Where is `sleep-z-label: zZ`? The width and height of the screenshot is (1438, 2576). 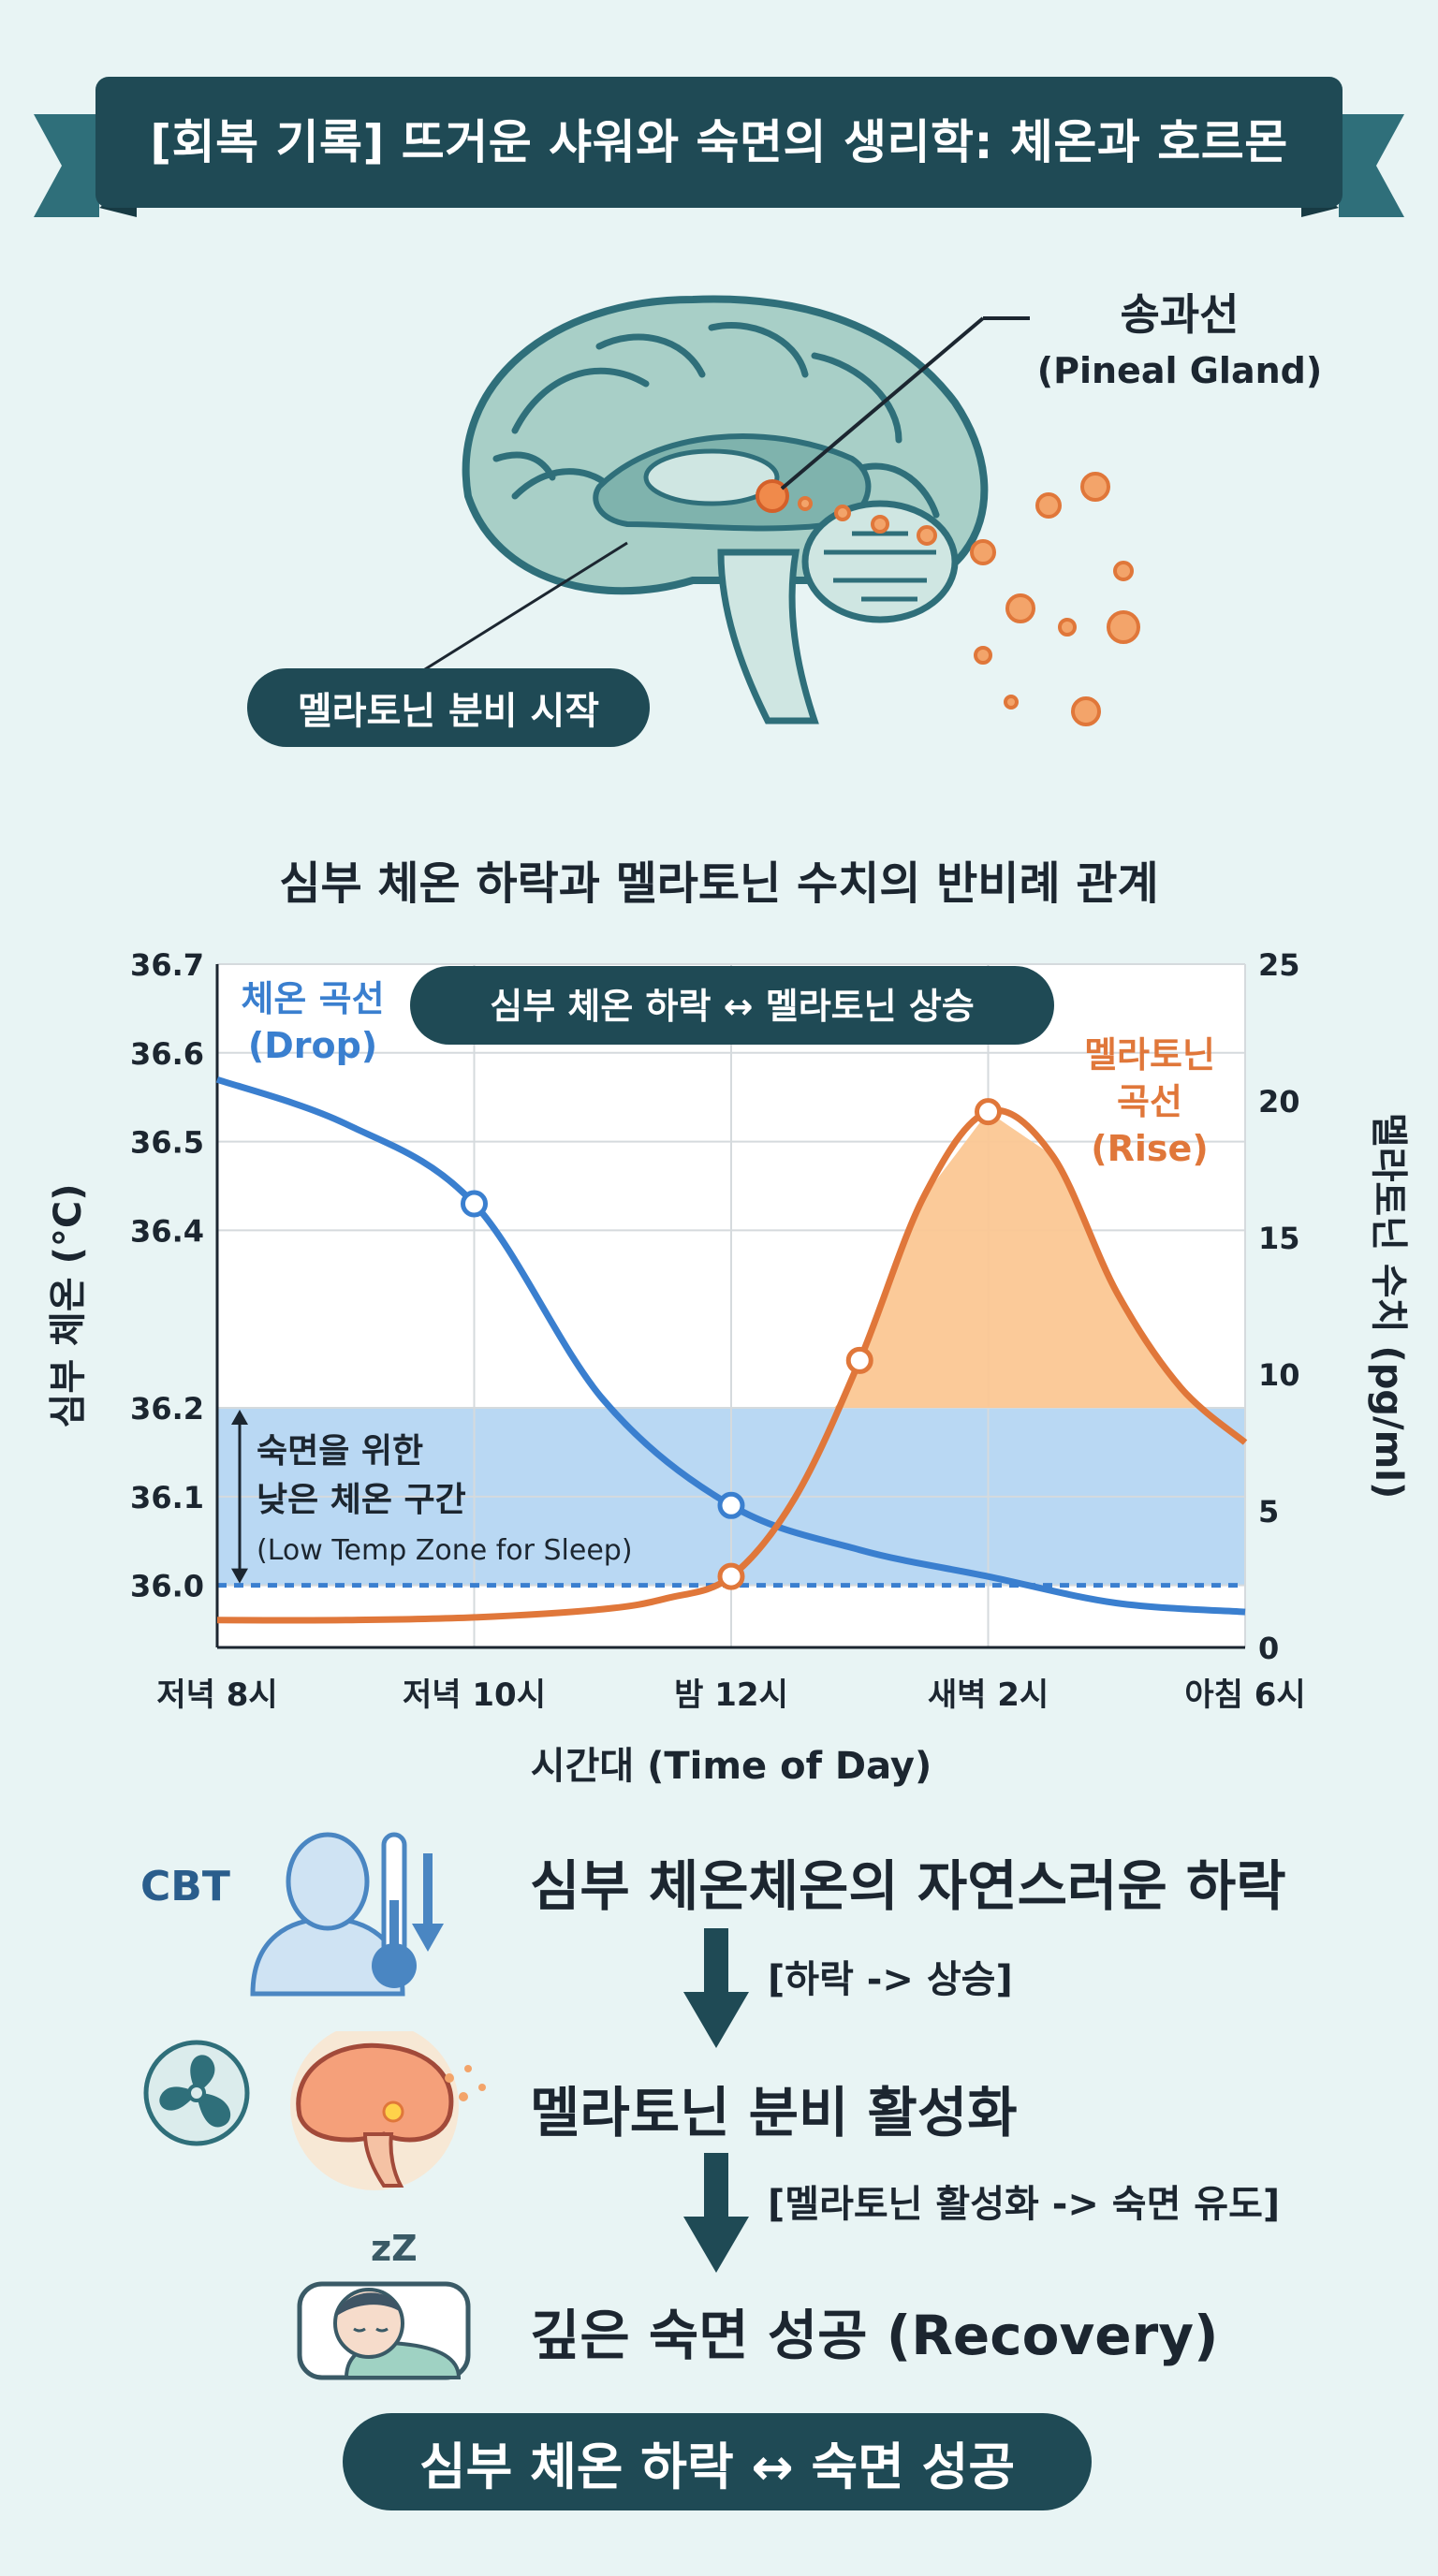 sleep-z-label: zZ is located at coordinates (394, 2248).